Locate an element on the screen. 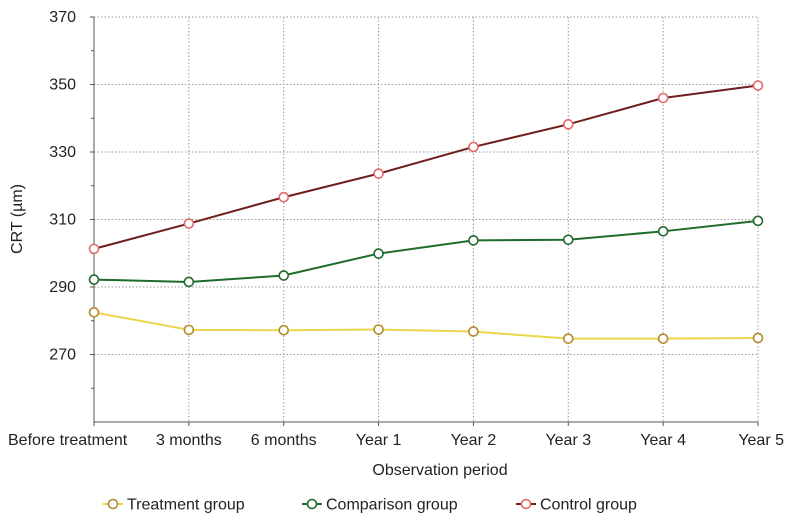 This screenshot has width=787, height=521. x-tick-label: Before treatment is located at coordinates (68, 440).